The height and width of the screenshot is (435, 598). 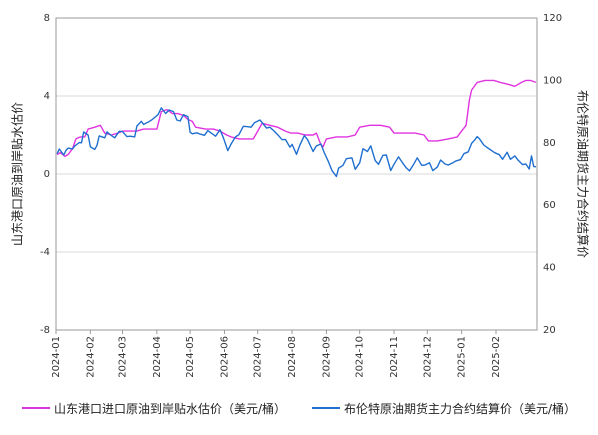 I want to click on x-tick-label: 2024-11, so click(x=394, y=357).